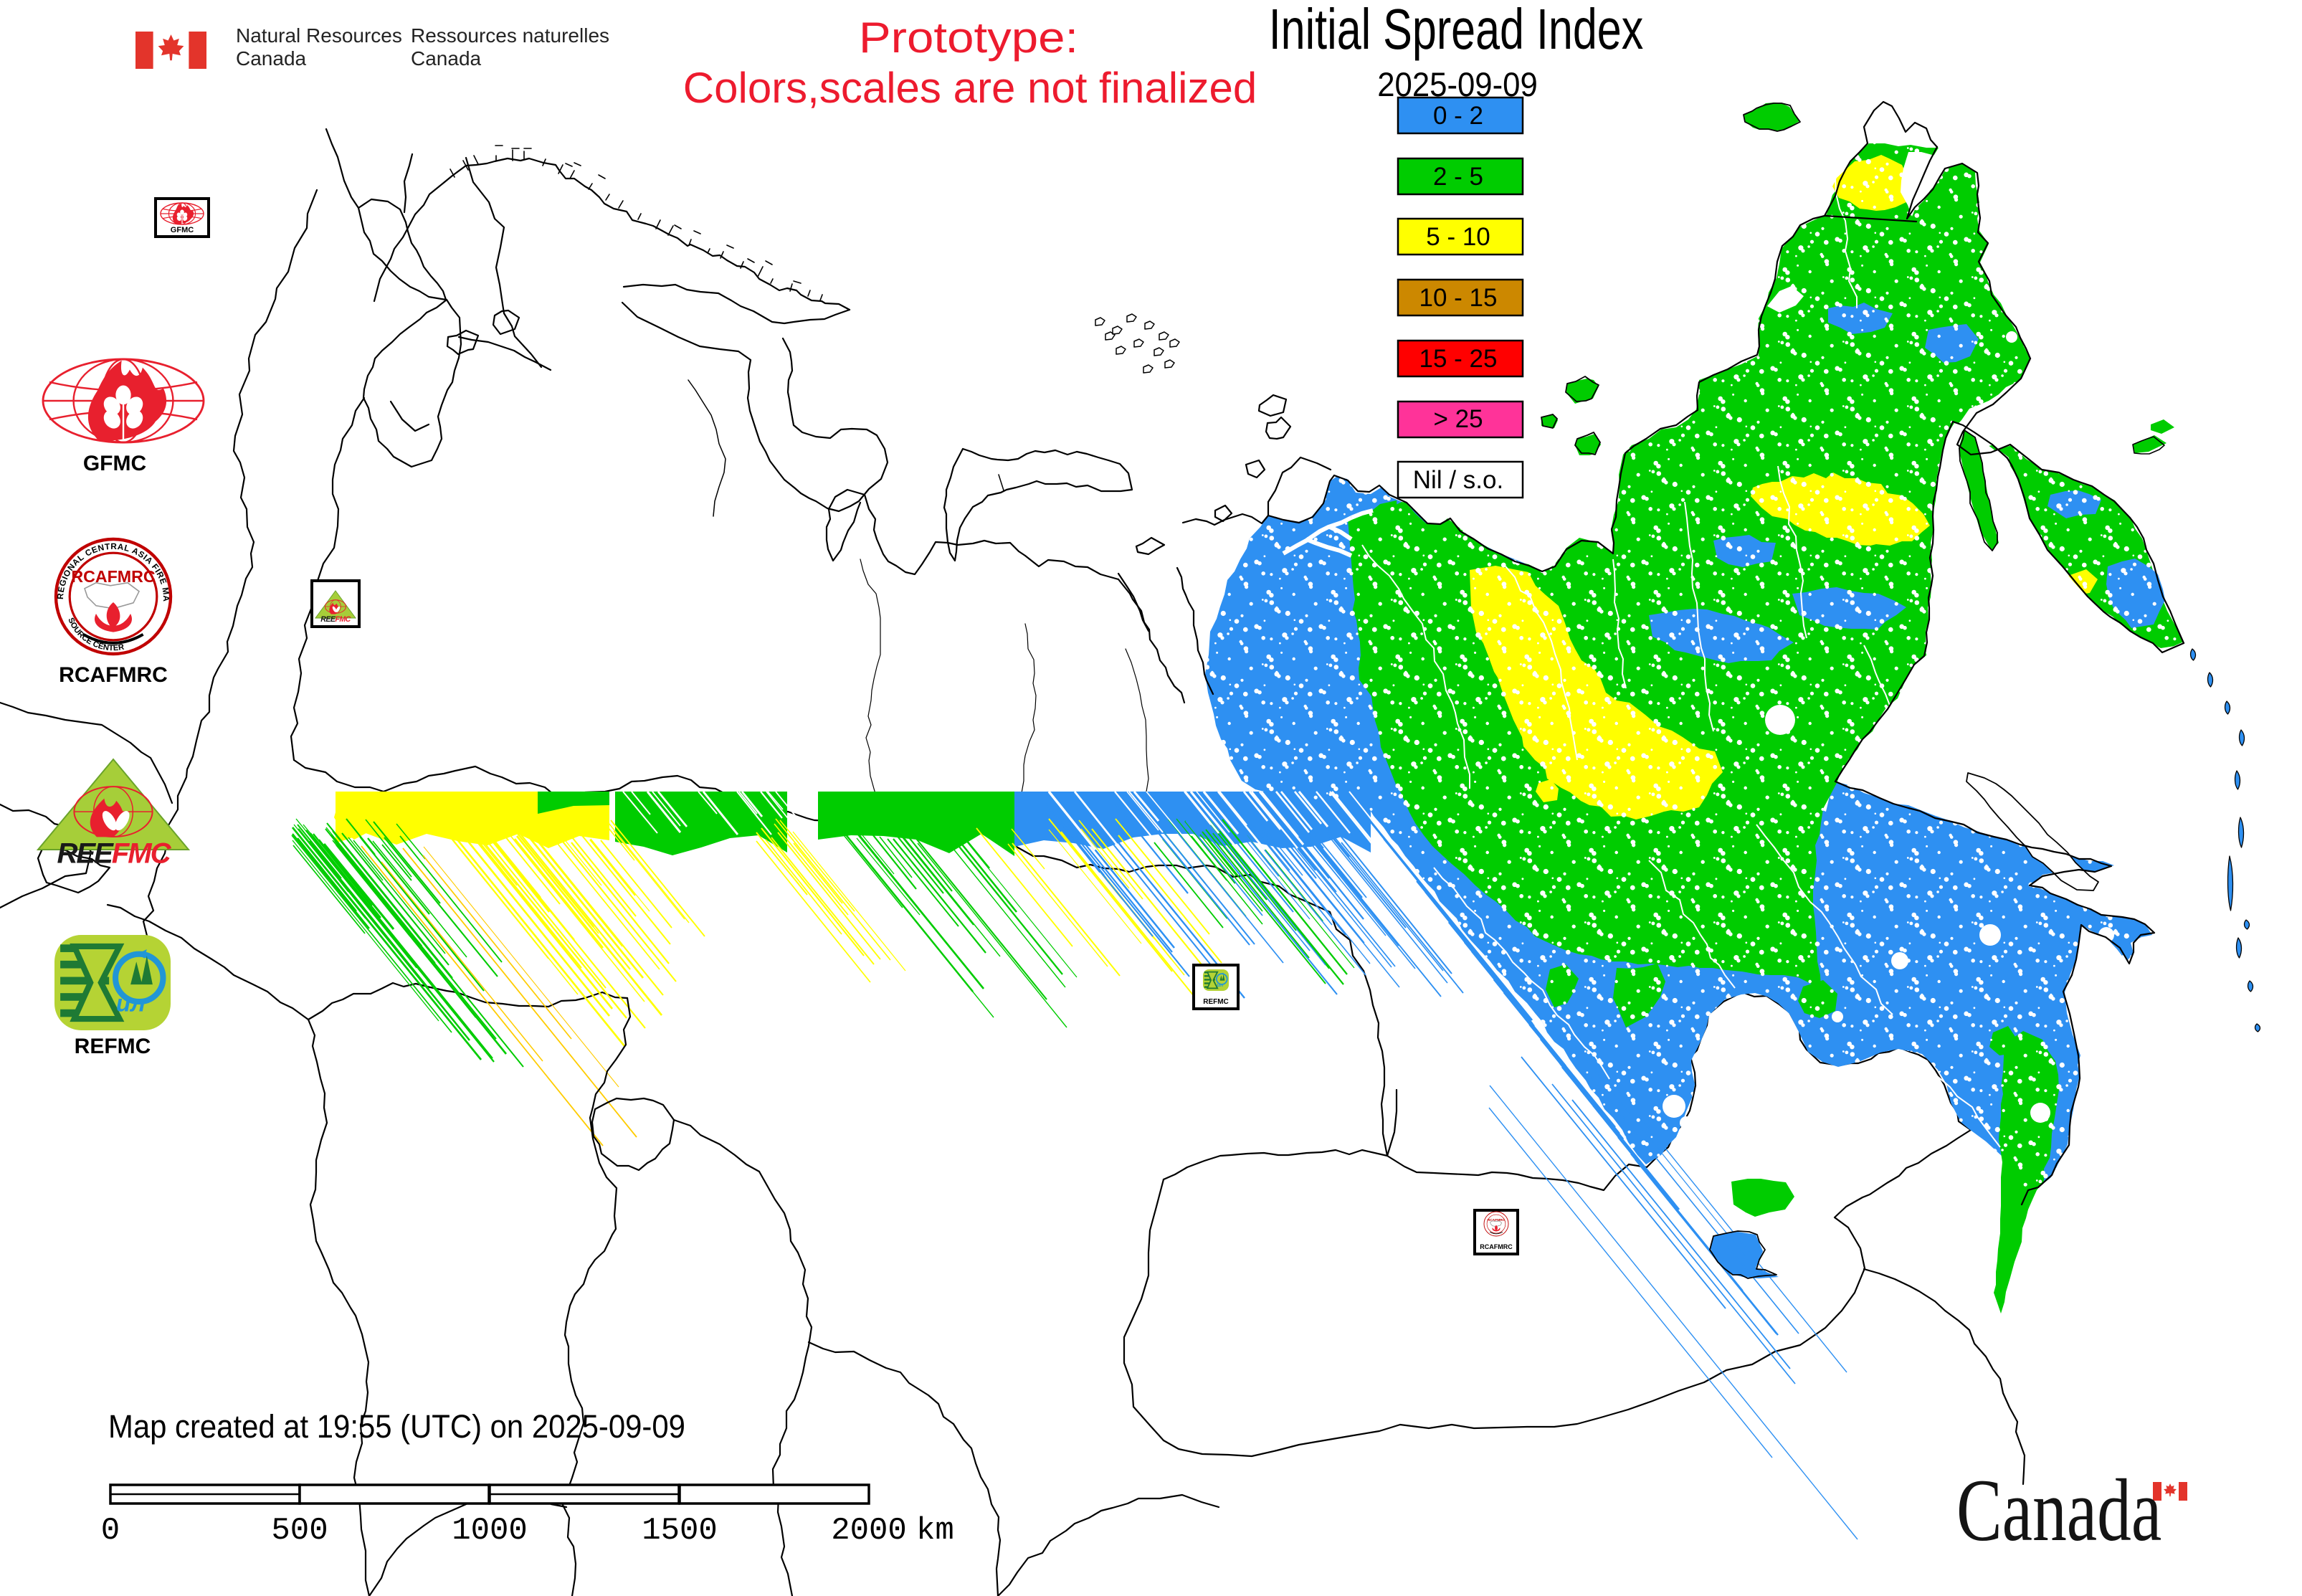 The width and height of the screenshot is (2302, 1596). What do you see at coordinates (1216, 1002) in the screenshot?
I see `svg-text: REFMC` at bounding box center [1216, 1002].